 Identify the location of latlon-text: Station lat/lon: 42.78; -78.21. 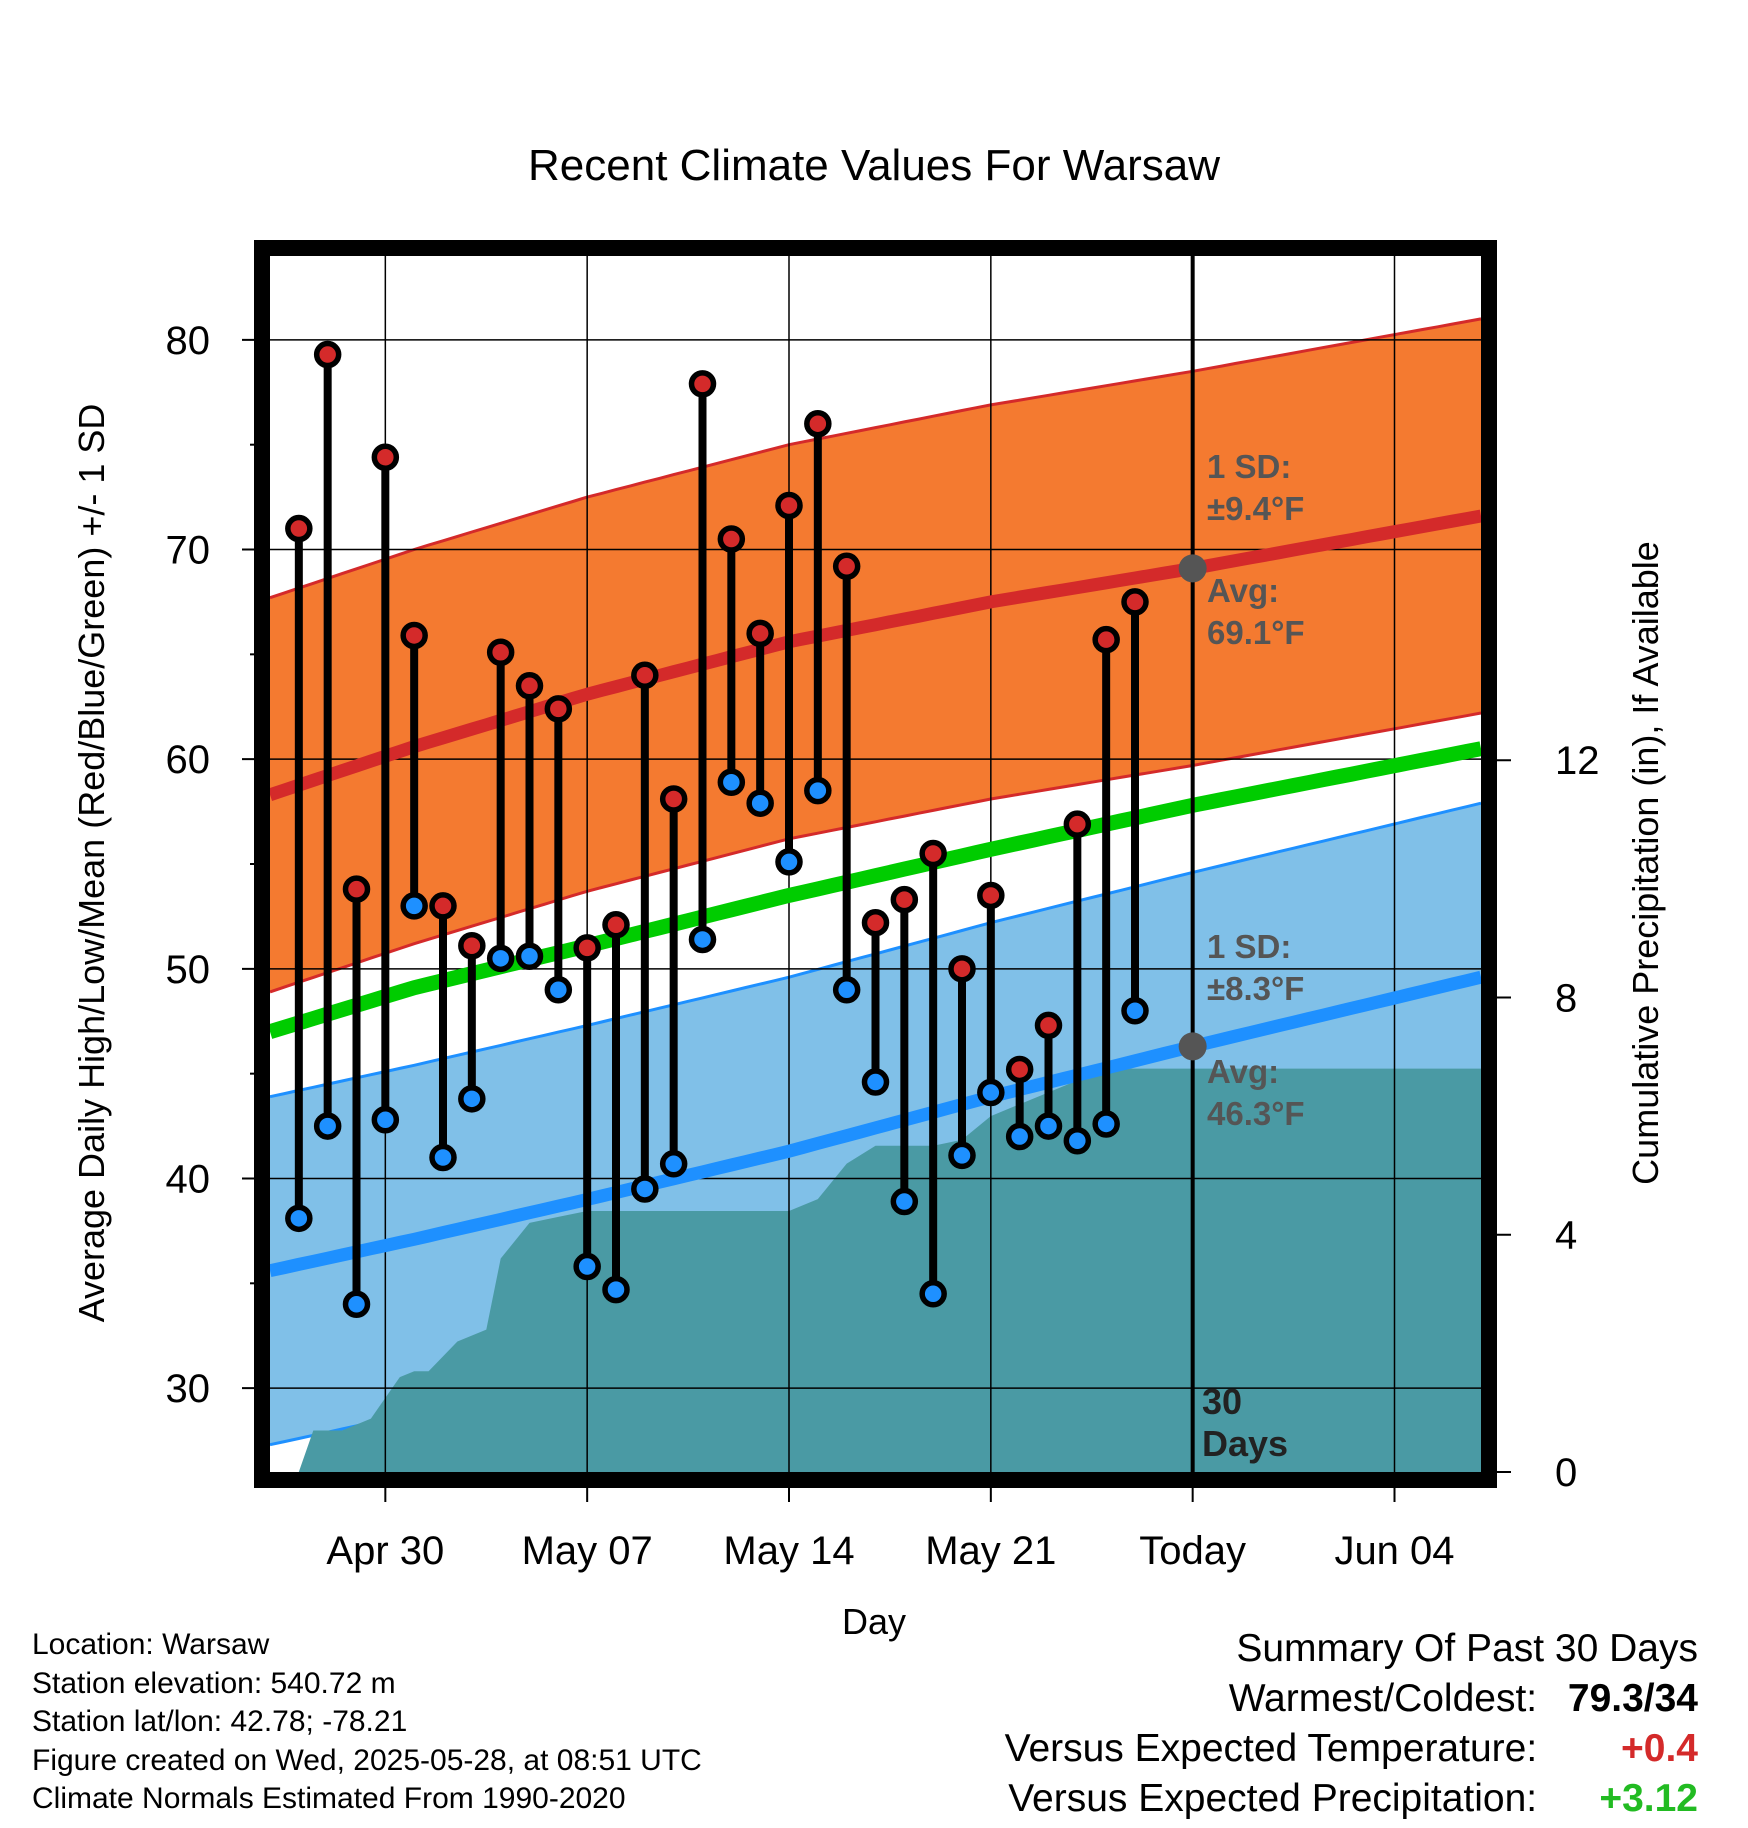
(220, 1721).